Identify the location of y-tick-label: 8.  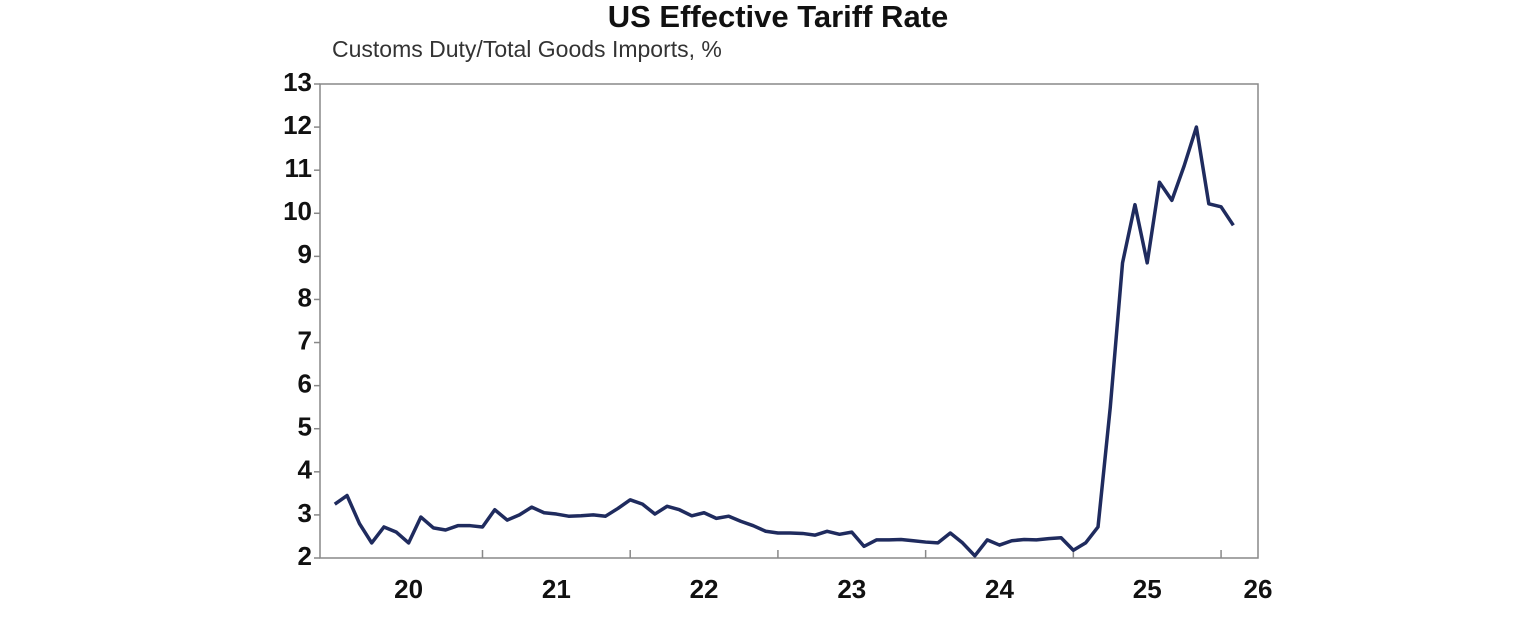
(305, 297).